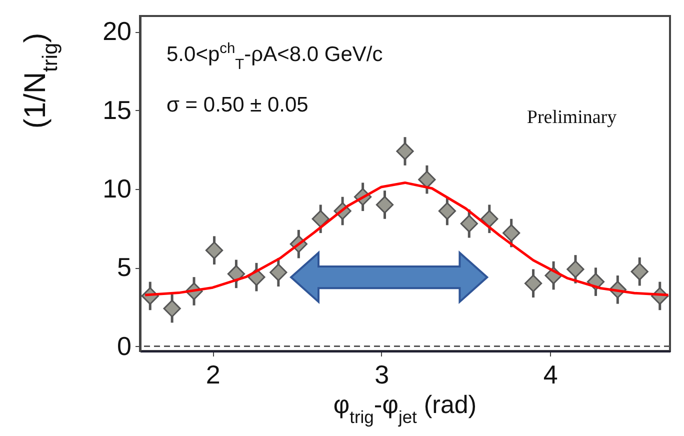 The height and width of the screenshot is (436, 684). I want to click on annotation: 5.0<p$^{ch}$$_{T}$-ρA<8.0 GeV/c, so click(274, 57).